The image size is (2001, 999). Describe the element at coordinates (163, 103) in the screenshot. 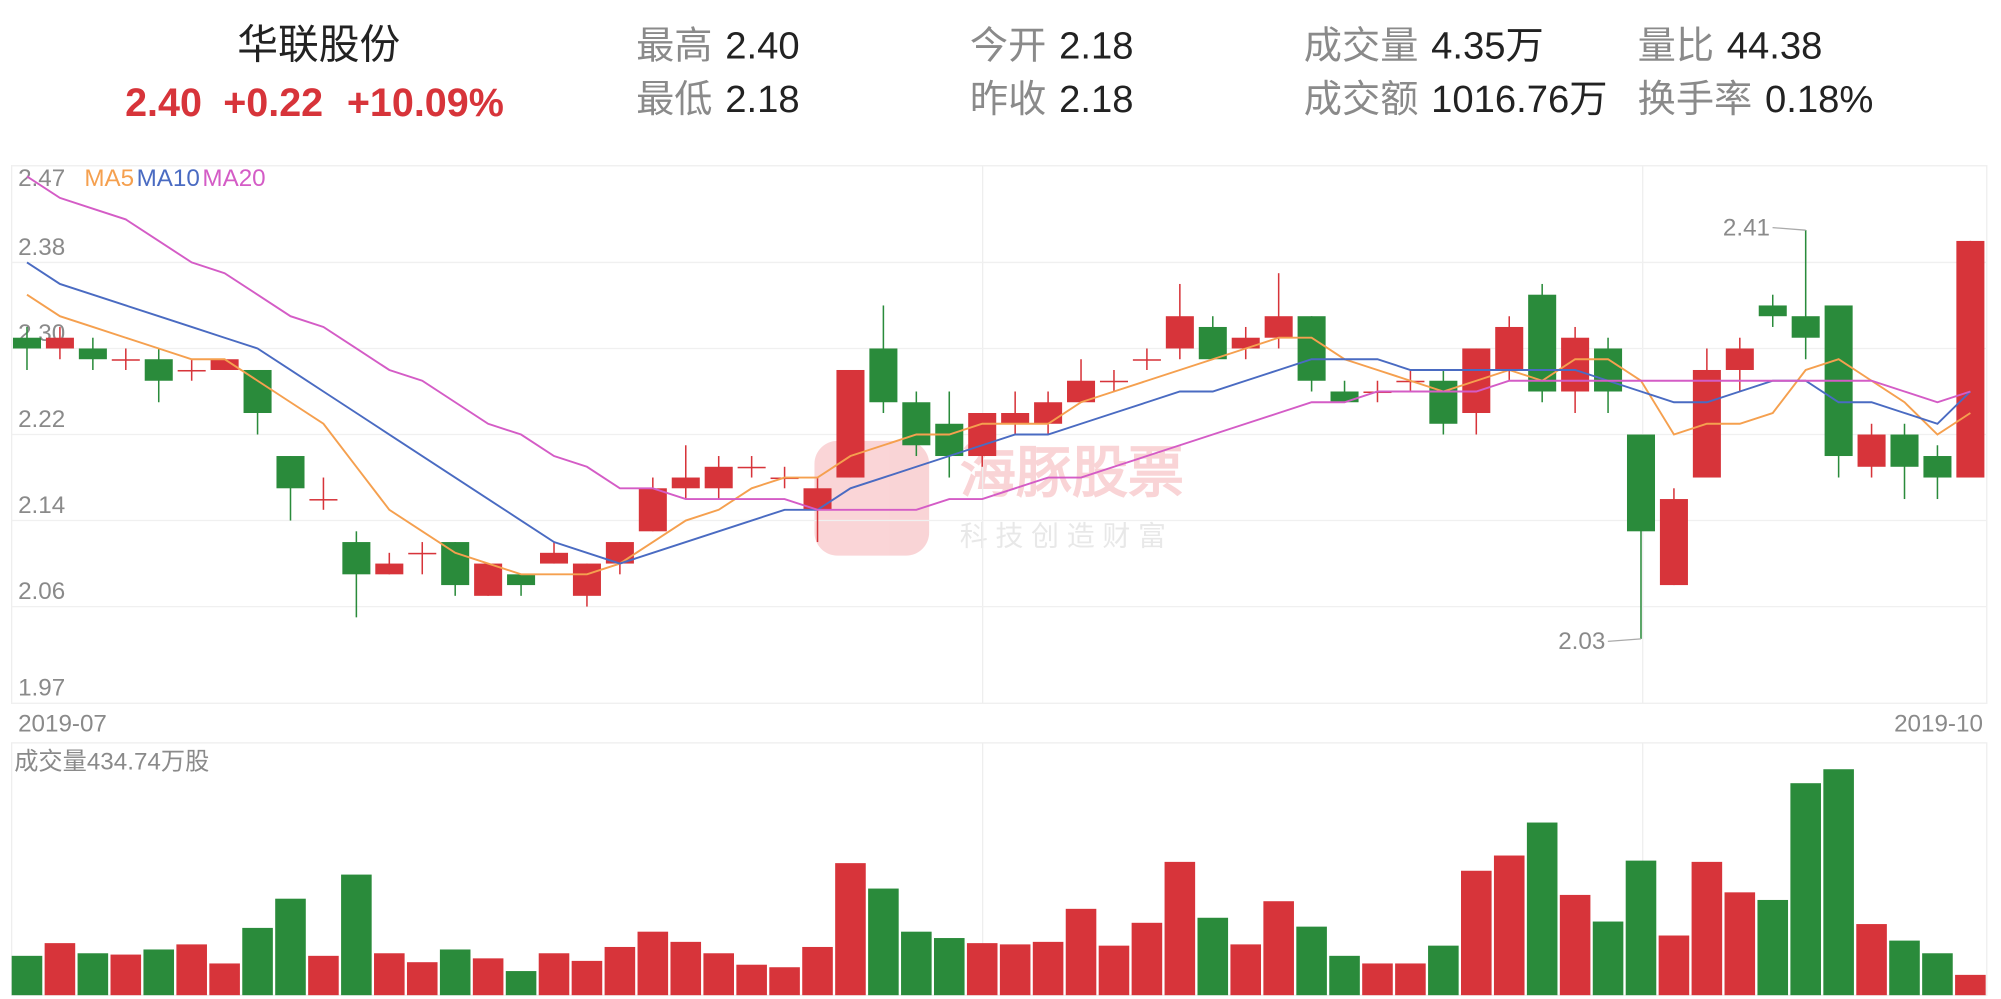

I see `price: 2.40` at that location.